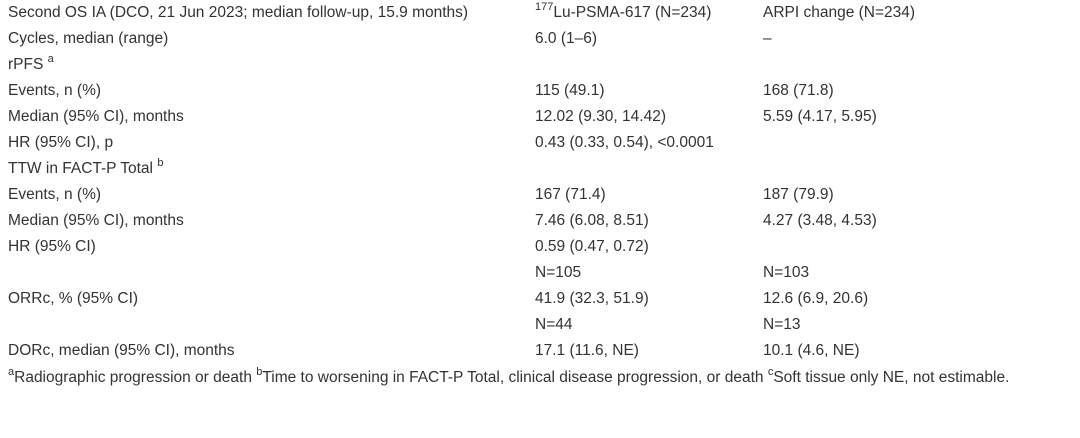 This screenshot has width=1080, height=438. Describe the element at coordinates (570, 90) in the screenshot. I see `cell-lu-psma: 115 (49.1)` at that location.